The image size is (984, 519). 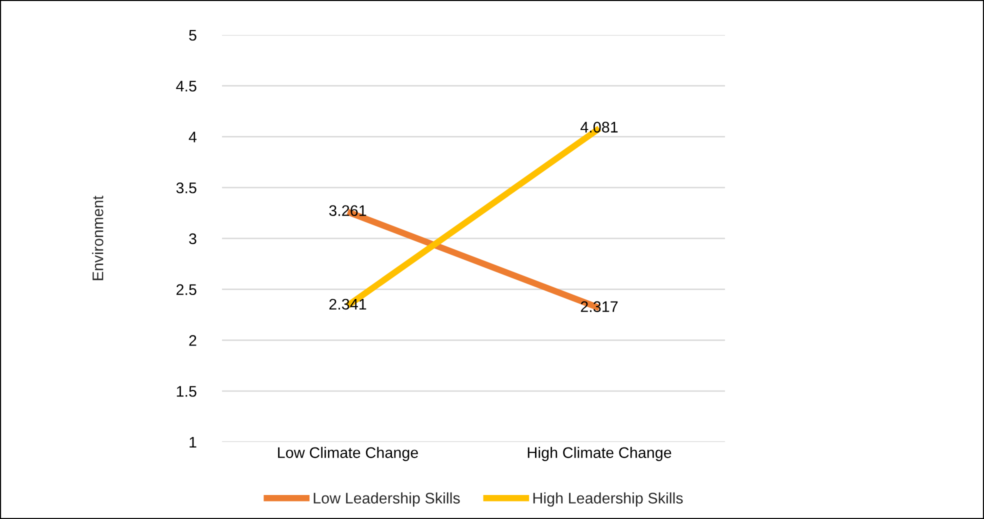 What do you see at coordinates (599, 127) in the screenshot?
I see `data-label: 4.081` at bounding box center [599, 127].